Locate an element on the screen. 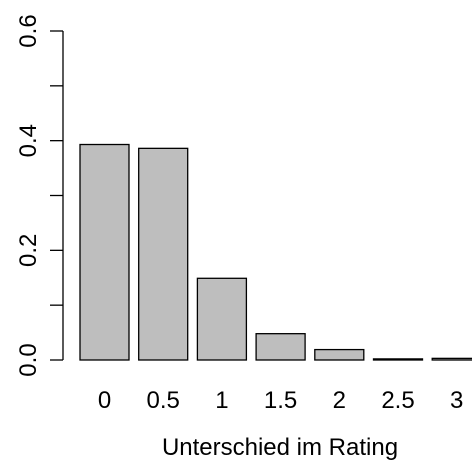 This screenshot has height=472, width=472. x-tick-label: 1.5 is located at coordinates (280, 400).